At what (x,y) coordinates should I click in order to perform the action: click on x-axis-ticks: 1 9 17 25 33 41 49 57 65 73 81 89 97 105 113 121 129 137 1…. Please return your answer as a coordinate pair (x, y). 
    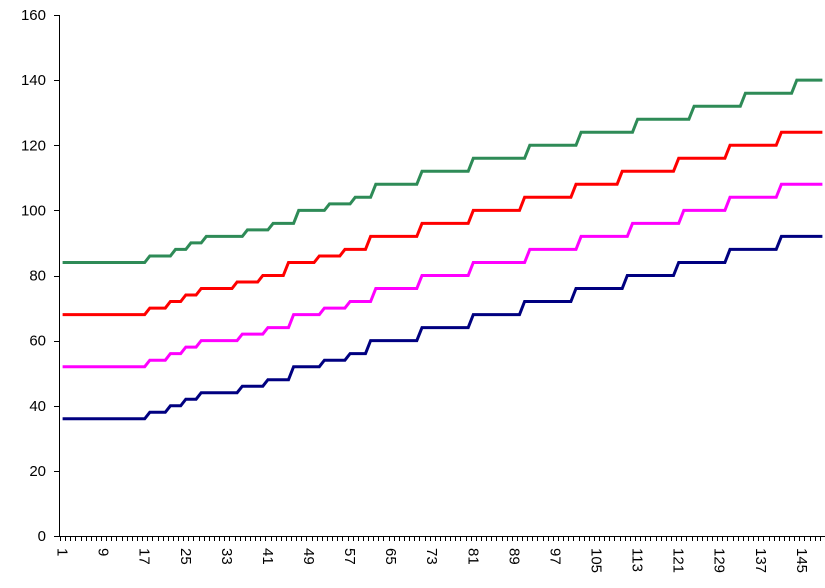
    Looking at the image, I should click on (437, 554).